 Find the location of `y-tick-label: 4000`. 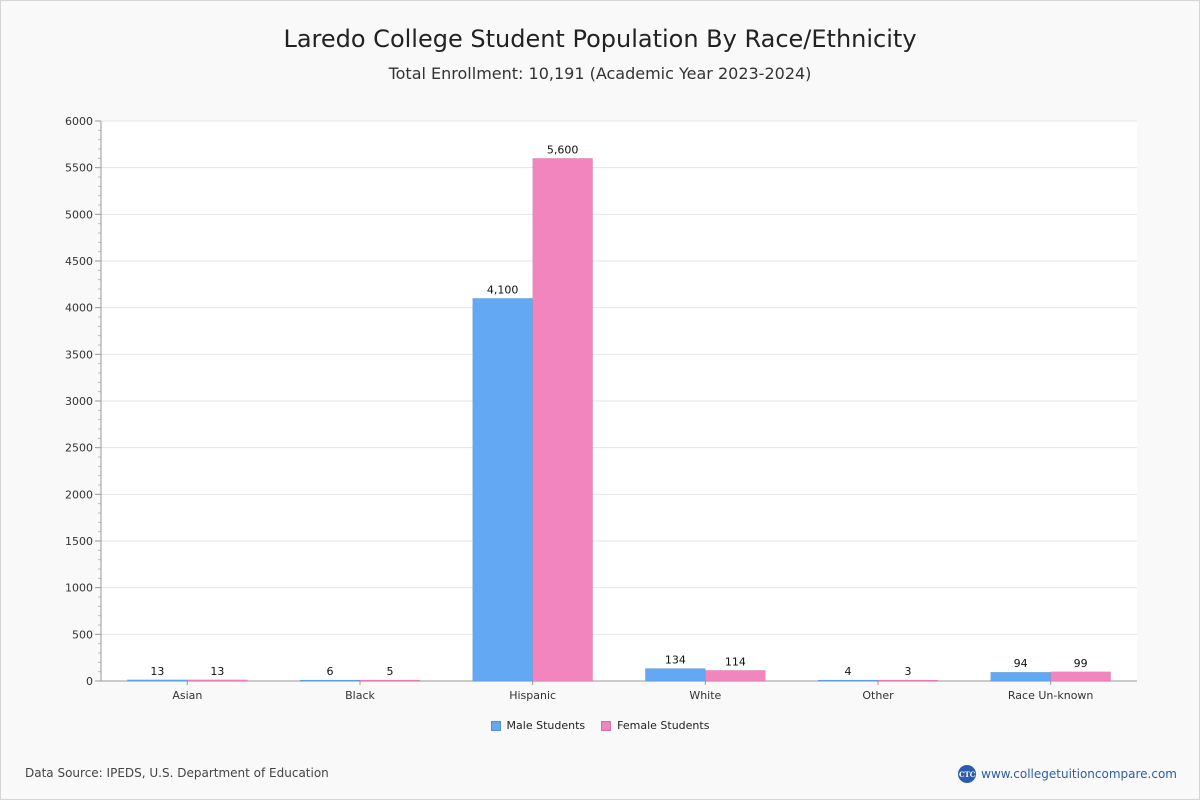

y-tick-label: 4000 is located at coordinates (79, 308).